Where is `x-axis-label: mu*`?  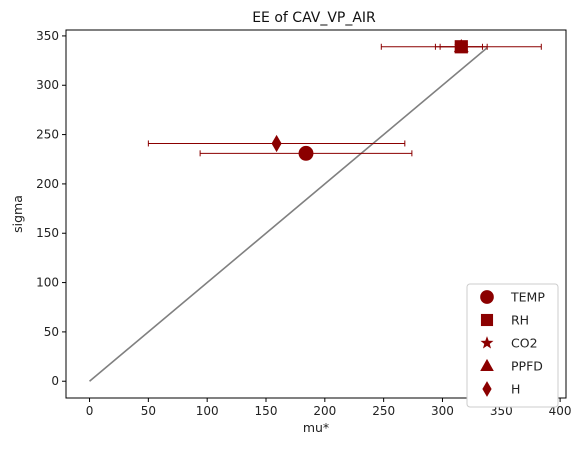
x-axis-label: mu* is located at coordinates (316, 427).